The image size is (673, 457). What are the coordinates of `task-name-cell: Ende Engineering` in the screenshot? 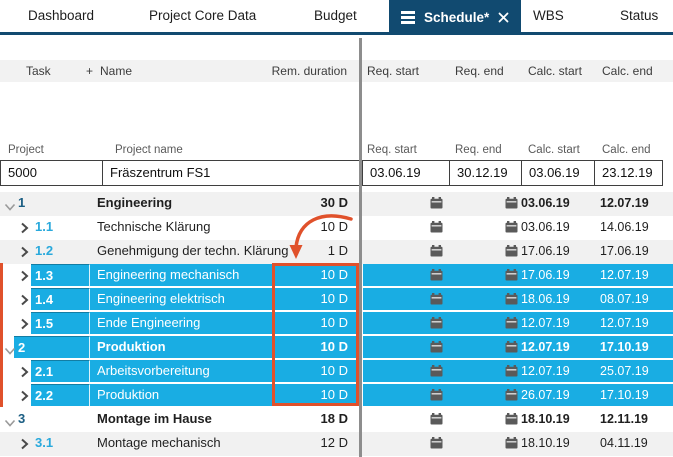 It's located at (149, 322).